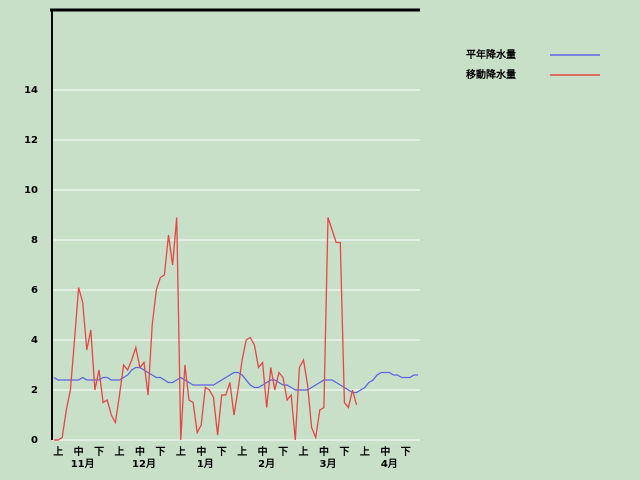 The width and height of the screenshot is (640, 480). Describe the element at coordinates (235, 380) in the screenshot. I see `series-line` at that location.